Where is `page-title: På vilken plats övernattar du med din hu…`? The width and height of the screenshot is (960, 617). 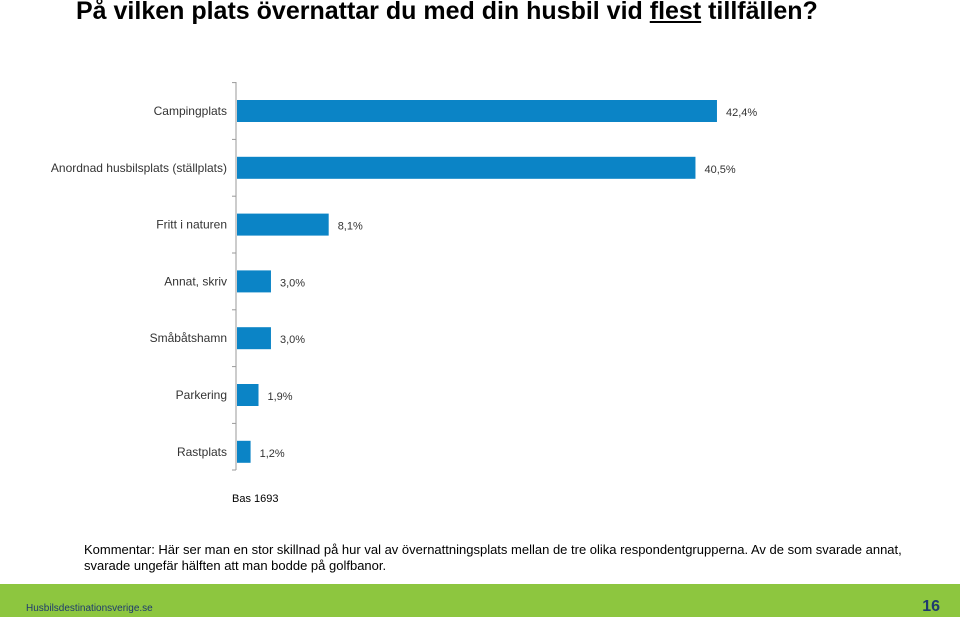
page-title: På vilken plats övernattar du med din hu… is located at coordinates (447, 13).